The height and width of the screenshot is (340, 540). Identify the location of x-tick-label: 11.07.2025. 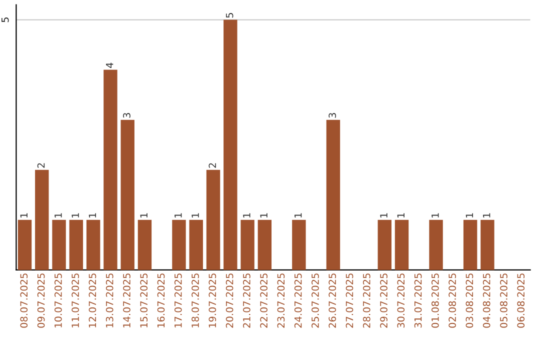
(75, 301).